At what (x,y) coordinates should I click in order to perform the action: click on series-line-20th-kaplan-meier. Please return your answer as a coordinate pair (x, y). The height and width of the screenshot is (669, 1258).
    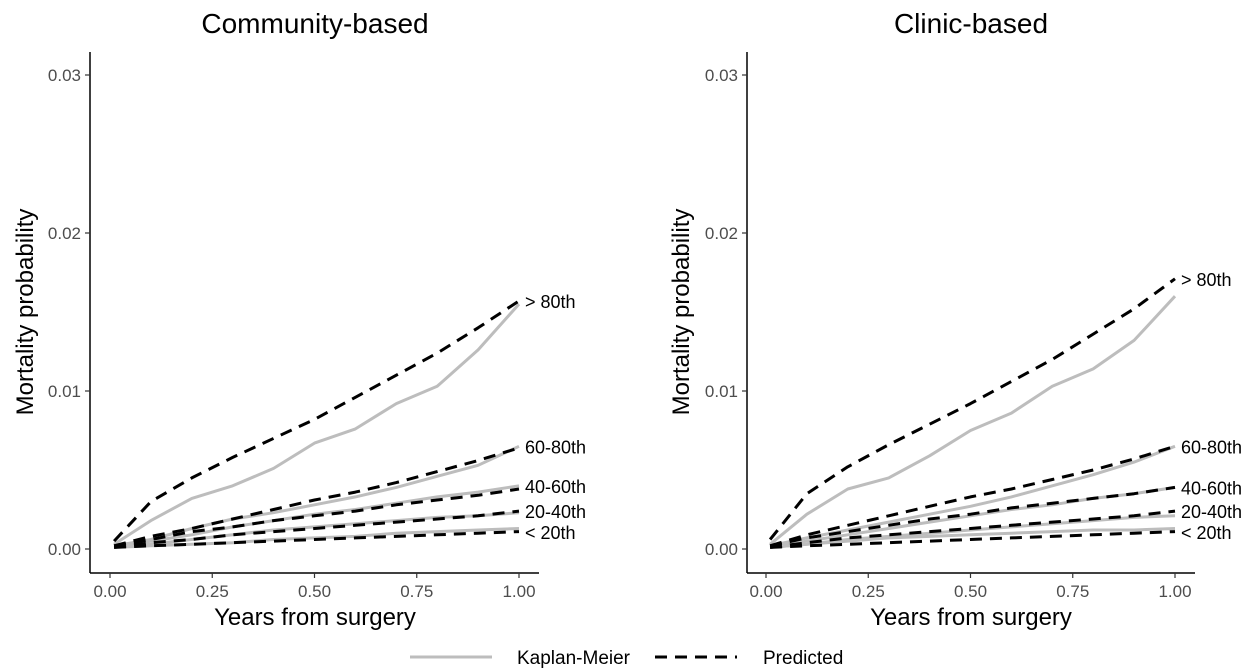
    Looking at the image, I should click on (972, 538).